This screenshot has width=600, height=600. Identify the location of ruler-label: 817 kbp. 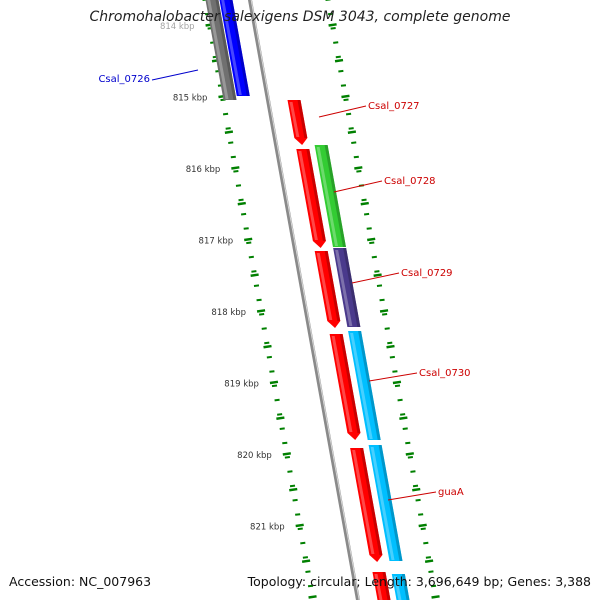
(216, 242).